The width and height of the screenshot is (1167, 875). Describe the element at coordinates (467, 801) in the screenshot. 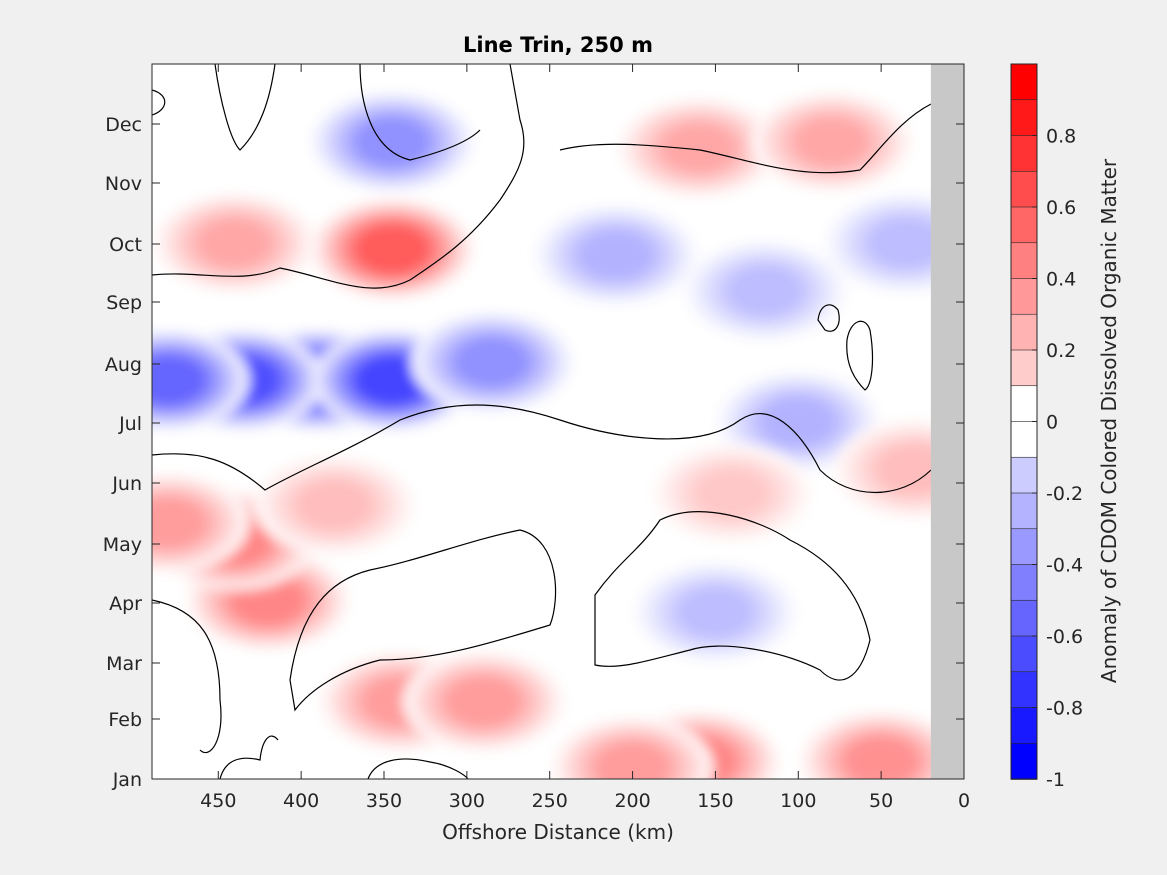

I see `x-tick-label: 300` at that location.